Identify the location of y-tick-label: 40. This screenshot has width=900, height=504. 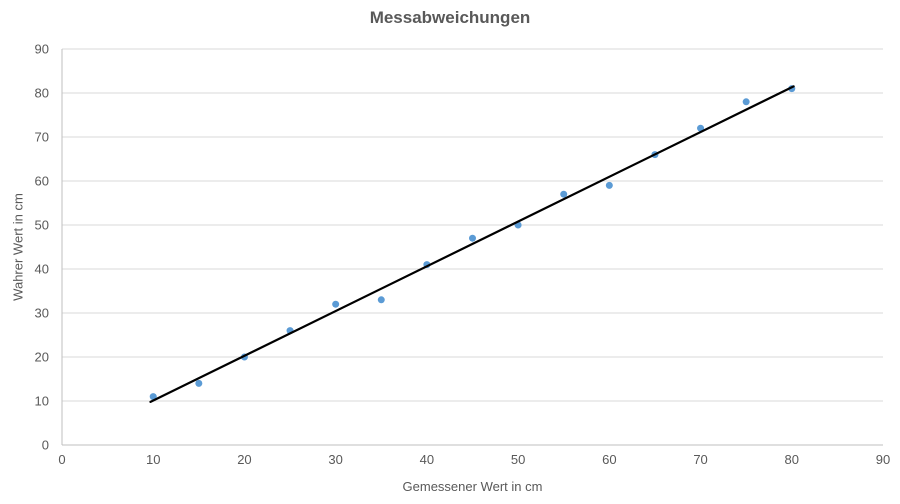
(42, 269).